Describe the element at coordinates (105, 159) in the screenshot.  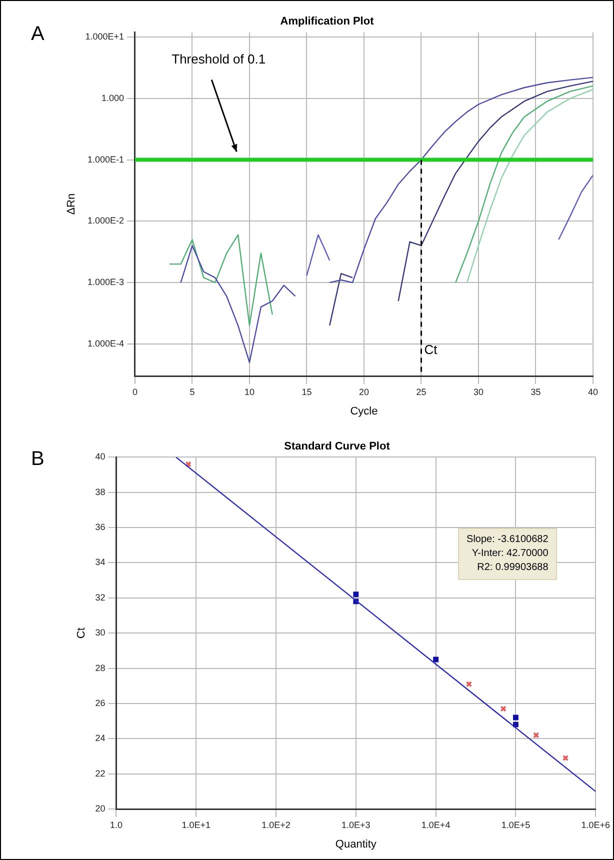
I see `y-tick-label: 1.000E-1` at that location.